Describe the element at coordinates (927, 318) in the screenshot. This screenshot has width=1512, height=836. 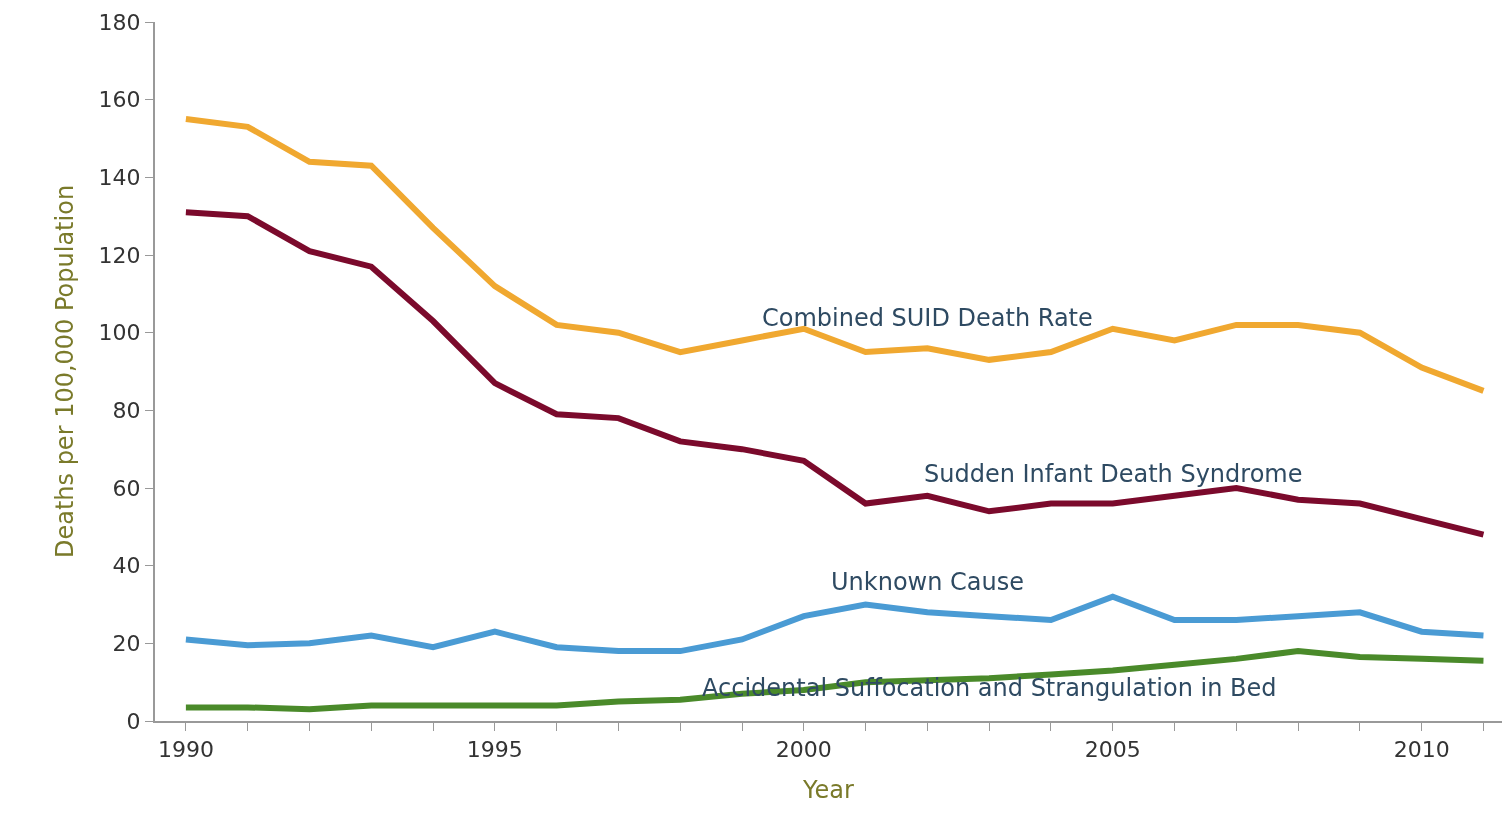
I see `series-label: Combined SUID Death Rate` at that location.